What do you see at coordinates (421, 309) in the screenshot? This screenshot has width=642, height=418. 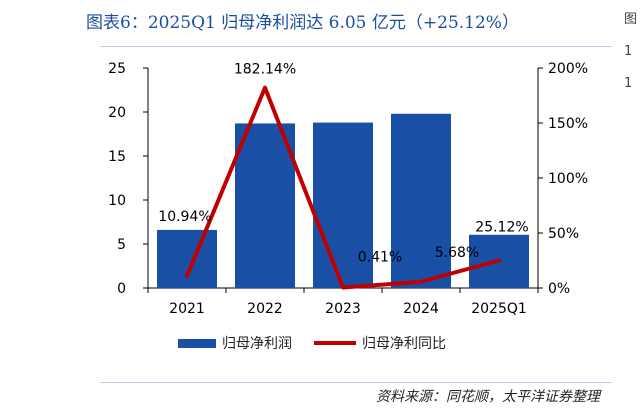 I see `x-tick-label: 2024` at bounding box center [421, 309].